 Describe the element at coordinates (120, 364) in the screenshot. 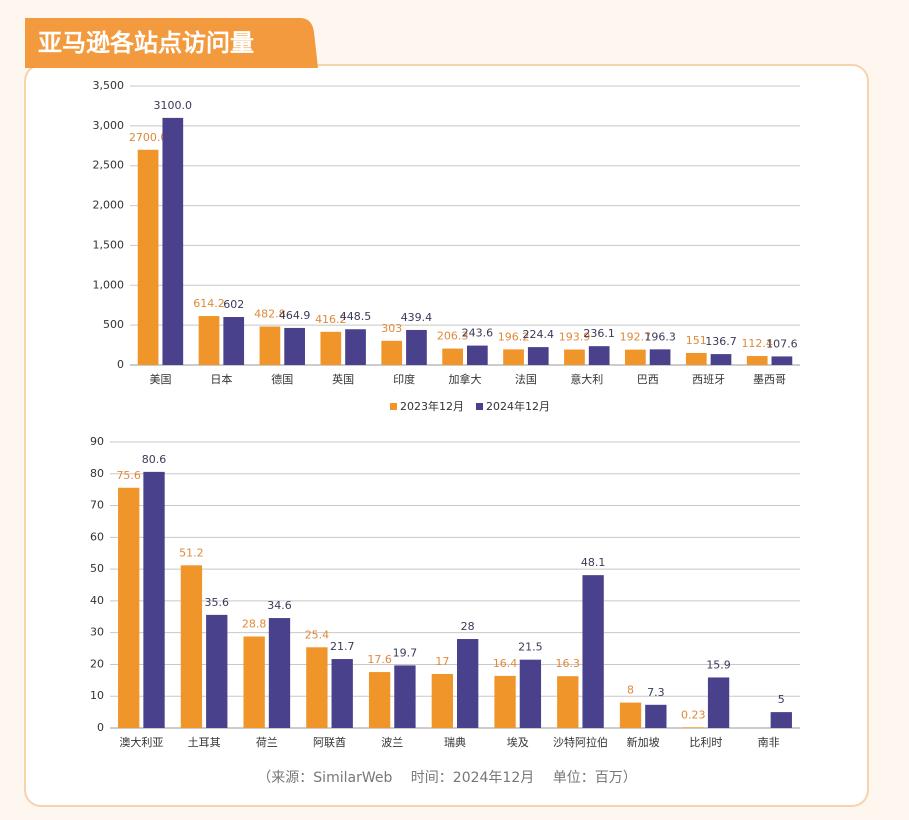

I see `y-tick-label: 0` at that location.